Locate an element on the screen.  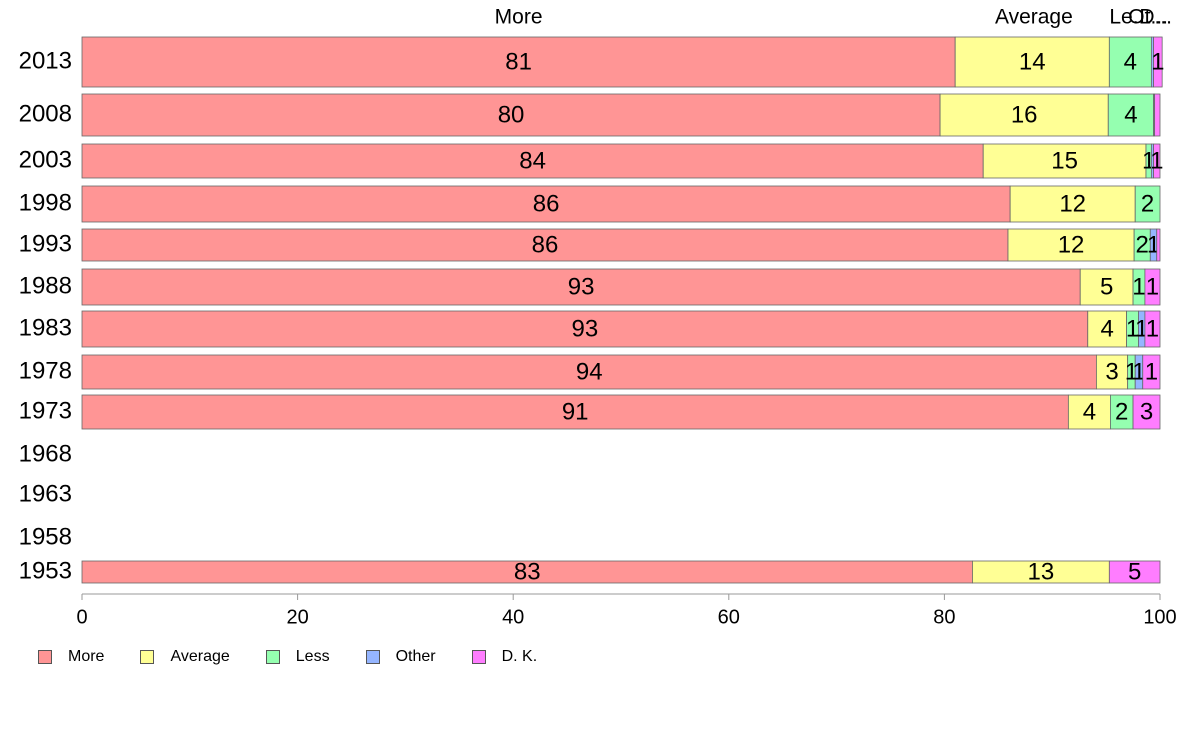
y-tick-label: 1983 is located at coordinates (45, 327).